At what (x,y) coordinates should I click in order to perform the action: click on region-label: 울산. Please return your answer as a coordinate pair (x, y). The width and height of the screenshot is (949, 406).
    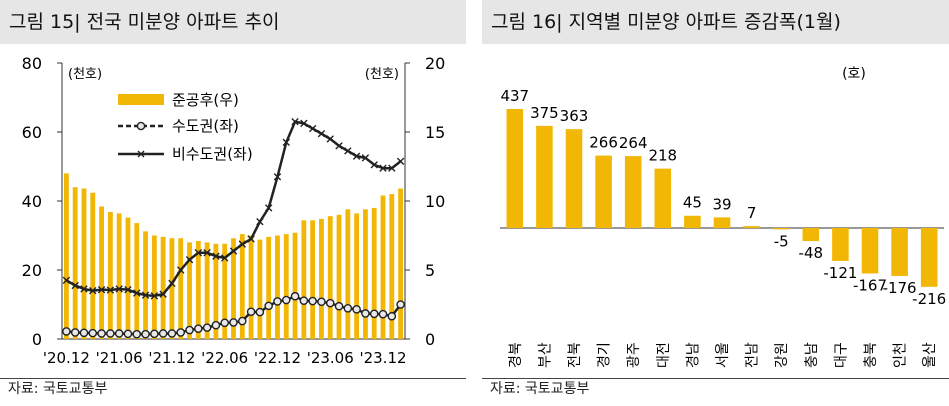
    Looking at the image, I should click on (930, 355).